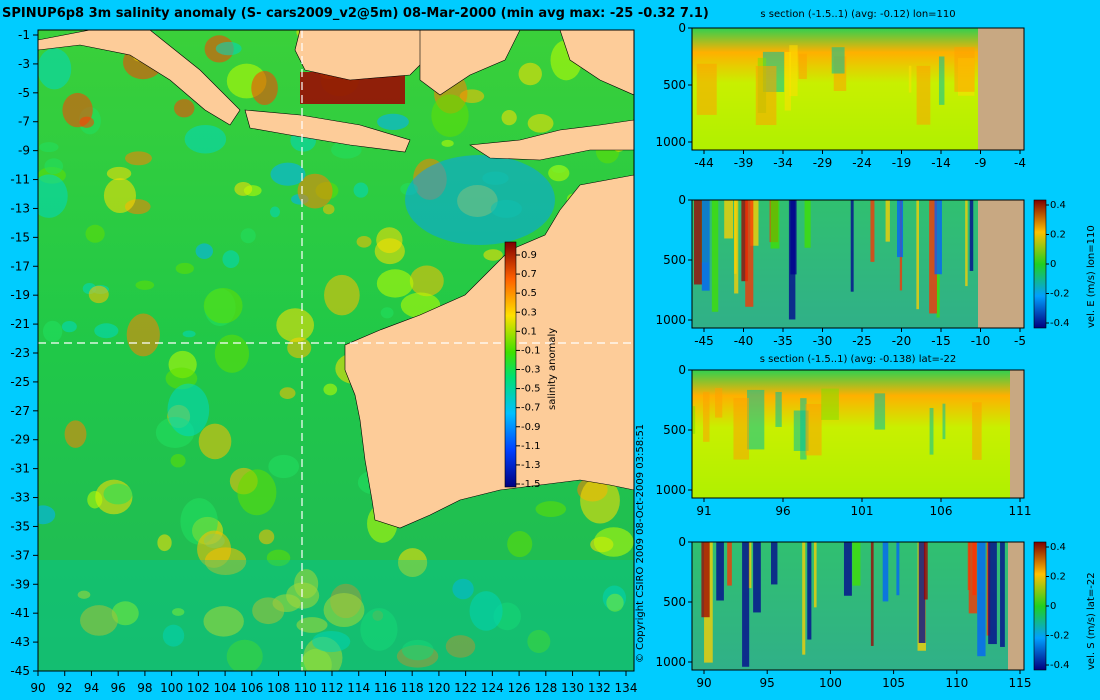  What do you see at coordinates (823, 163) in the screenshot?
I see `panel-x-tick-label: -29` at bounding box center [823, 163].